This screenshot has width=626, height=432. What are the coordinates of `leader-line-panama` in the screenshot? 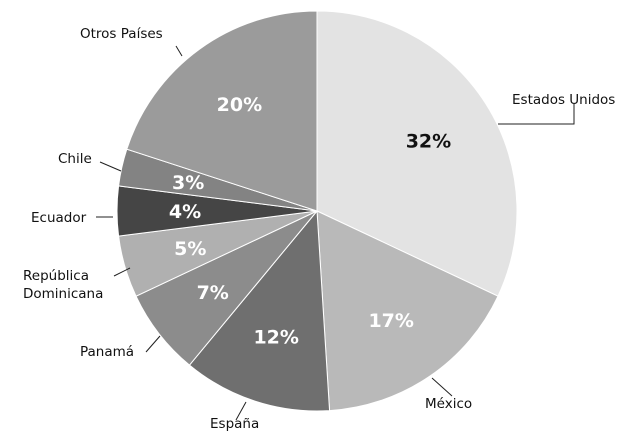 It's located at (153, 344).